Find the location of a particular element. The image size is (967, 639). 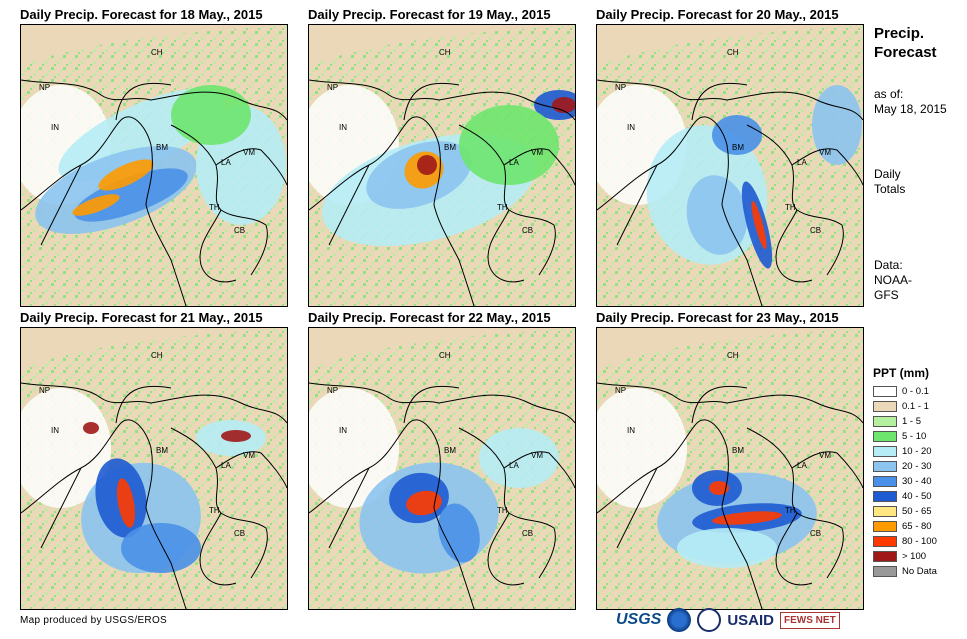

usaid-logo: USAID is located at coordinates (751, 620).